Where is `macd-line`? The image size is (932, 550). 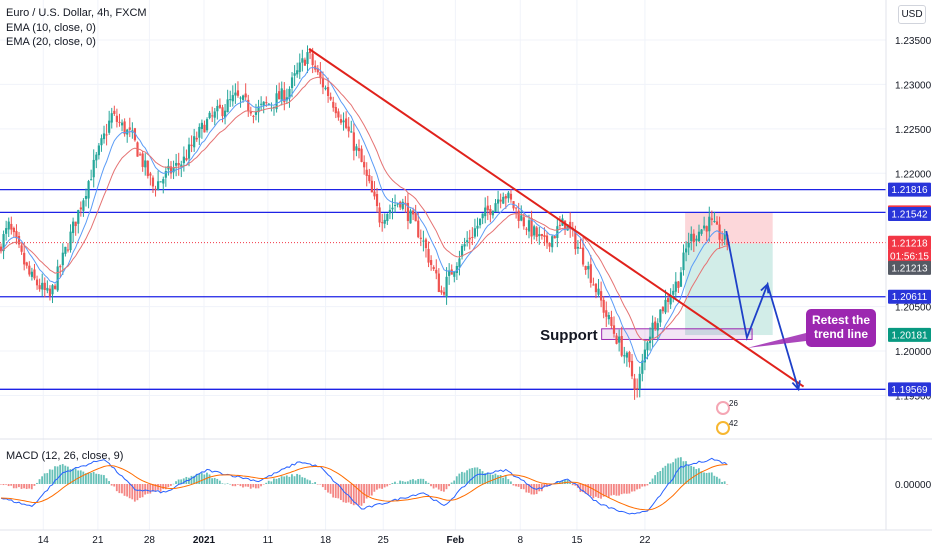 macd-line is located at coordinates (364, 486).